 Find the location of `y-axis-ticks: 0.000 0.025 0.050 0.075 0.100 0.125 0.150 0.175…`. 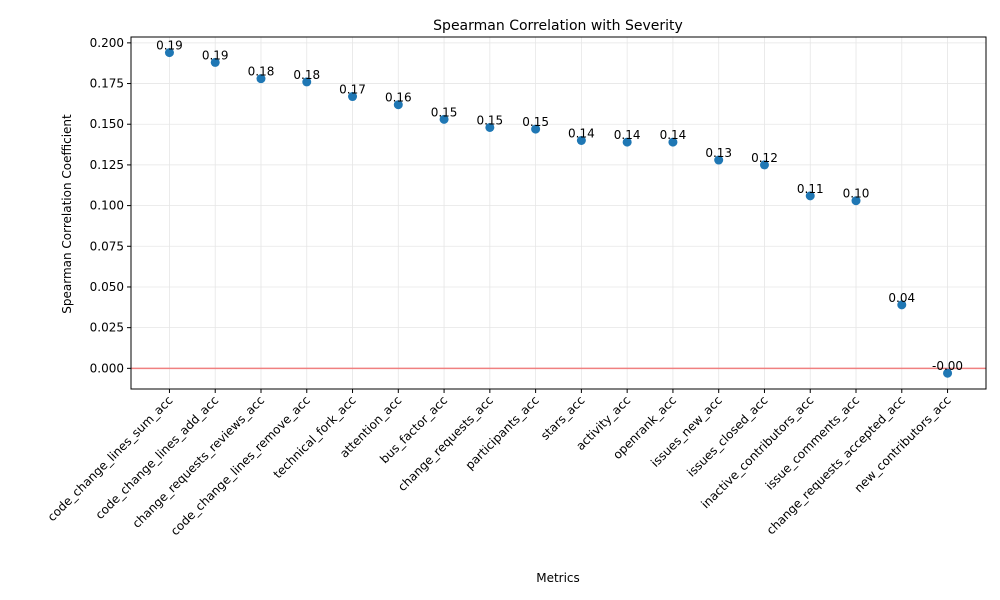

y-axis-ticks: 0.000 0.025 0.050 0.075 0.100 0.125 0.150 0.175… is located at coordinates (110, 205).